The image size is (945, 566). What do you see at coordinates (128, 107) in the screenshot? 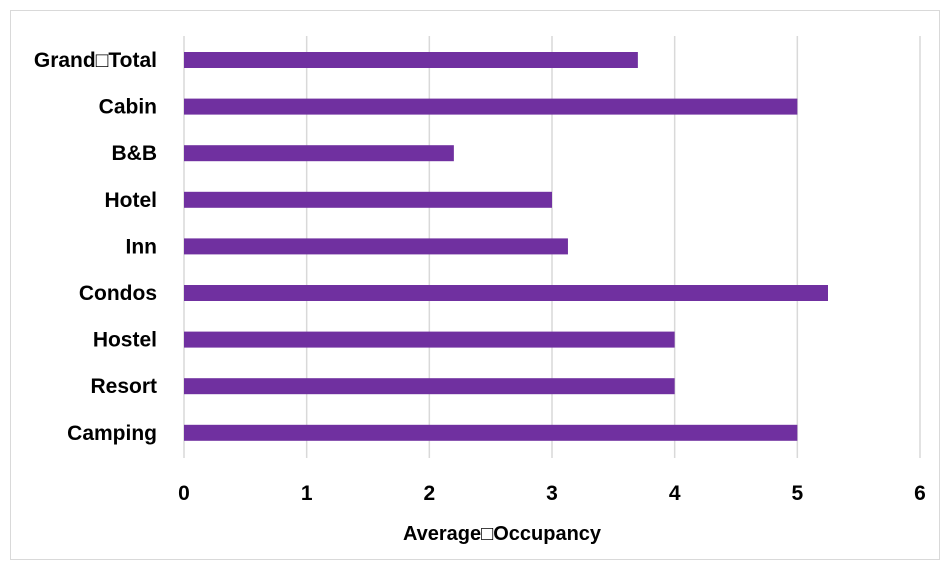
I see `category-label: Cabin` at bounding box center [128, 107].